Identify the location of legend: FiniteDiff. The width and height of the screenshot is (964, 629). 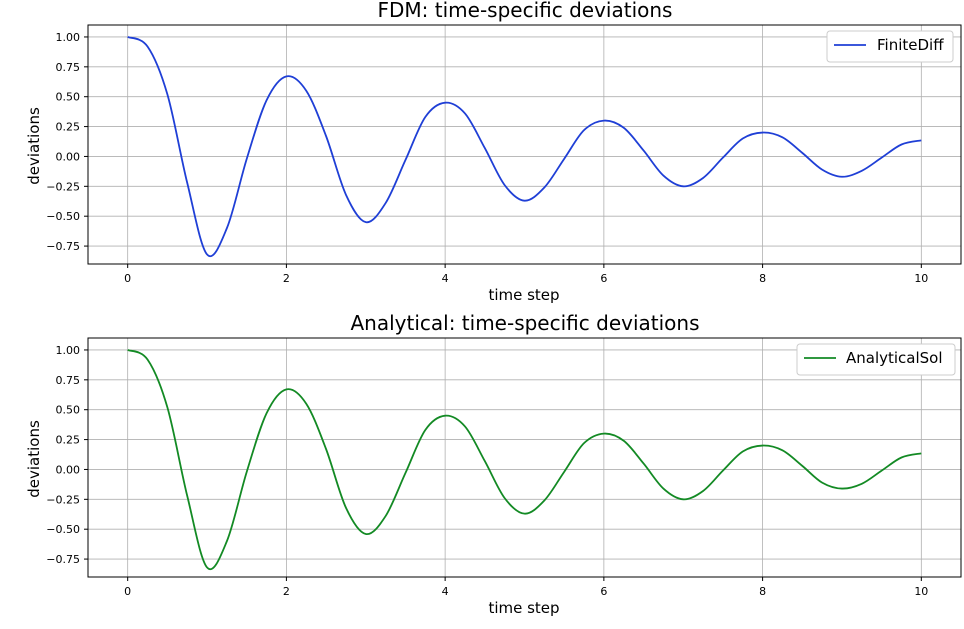
(890, 46).